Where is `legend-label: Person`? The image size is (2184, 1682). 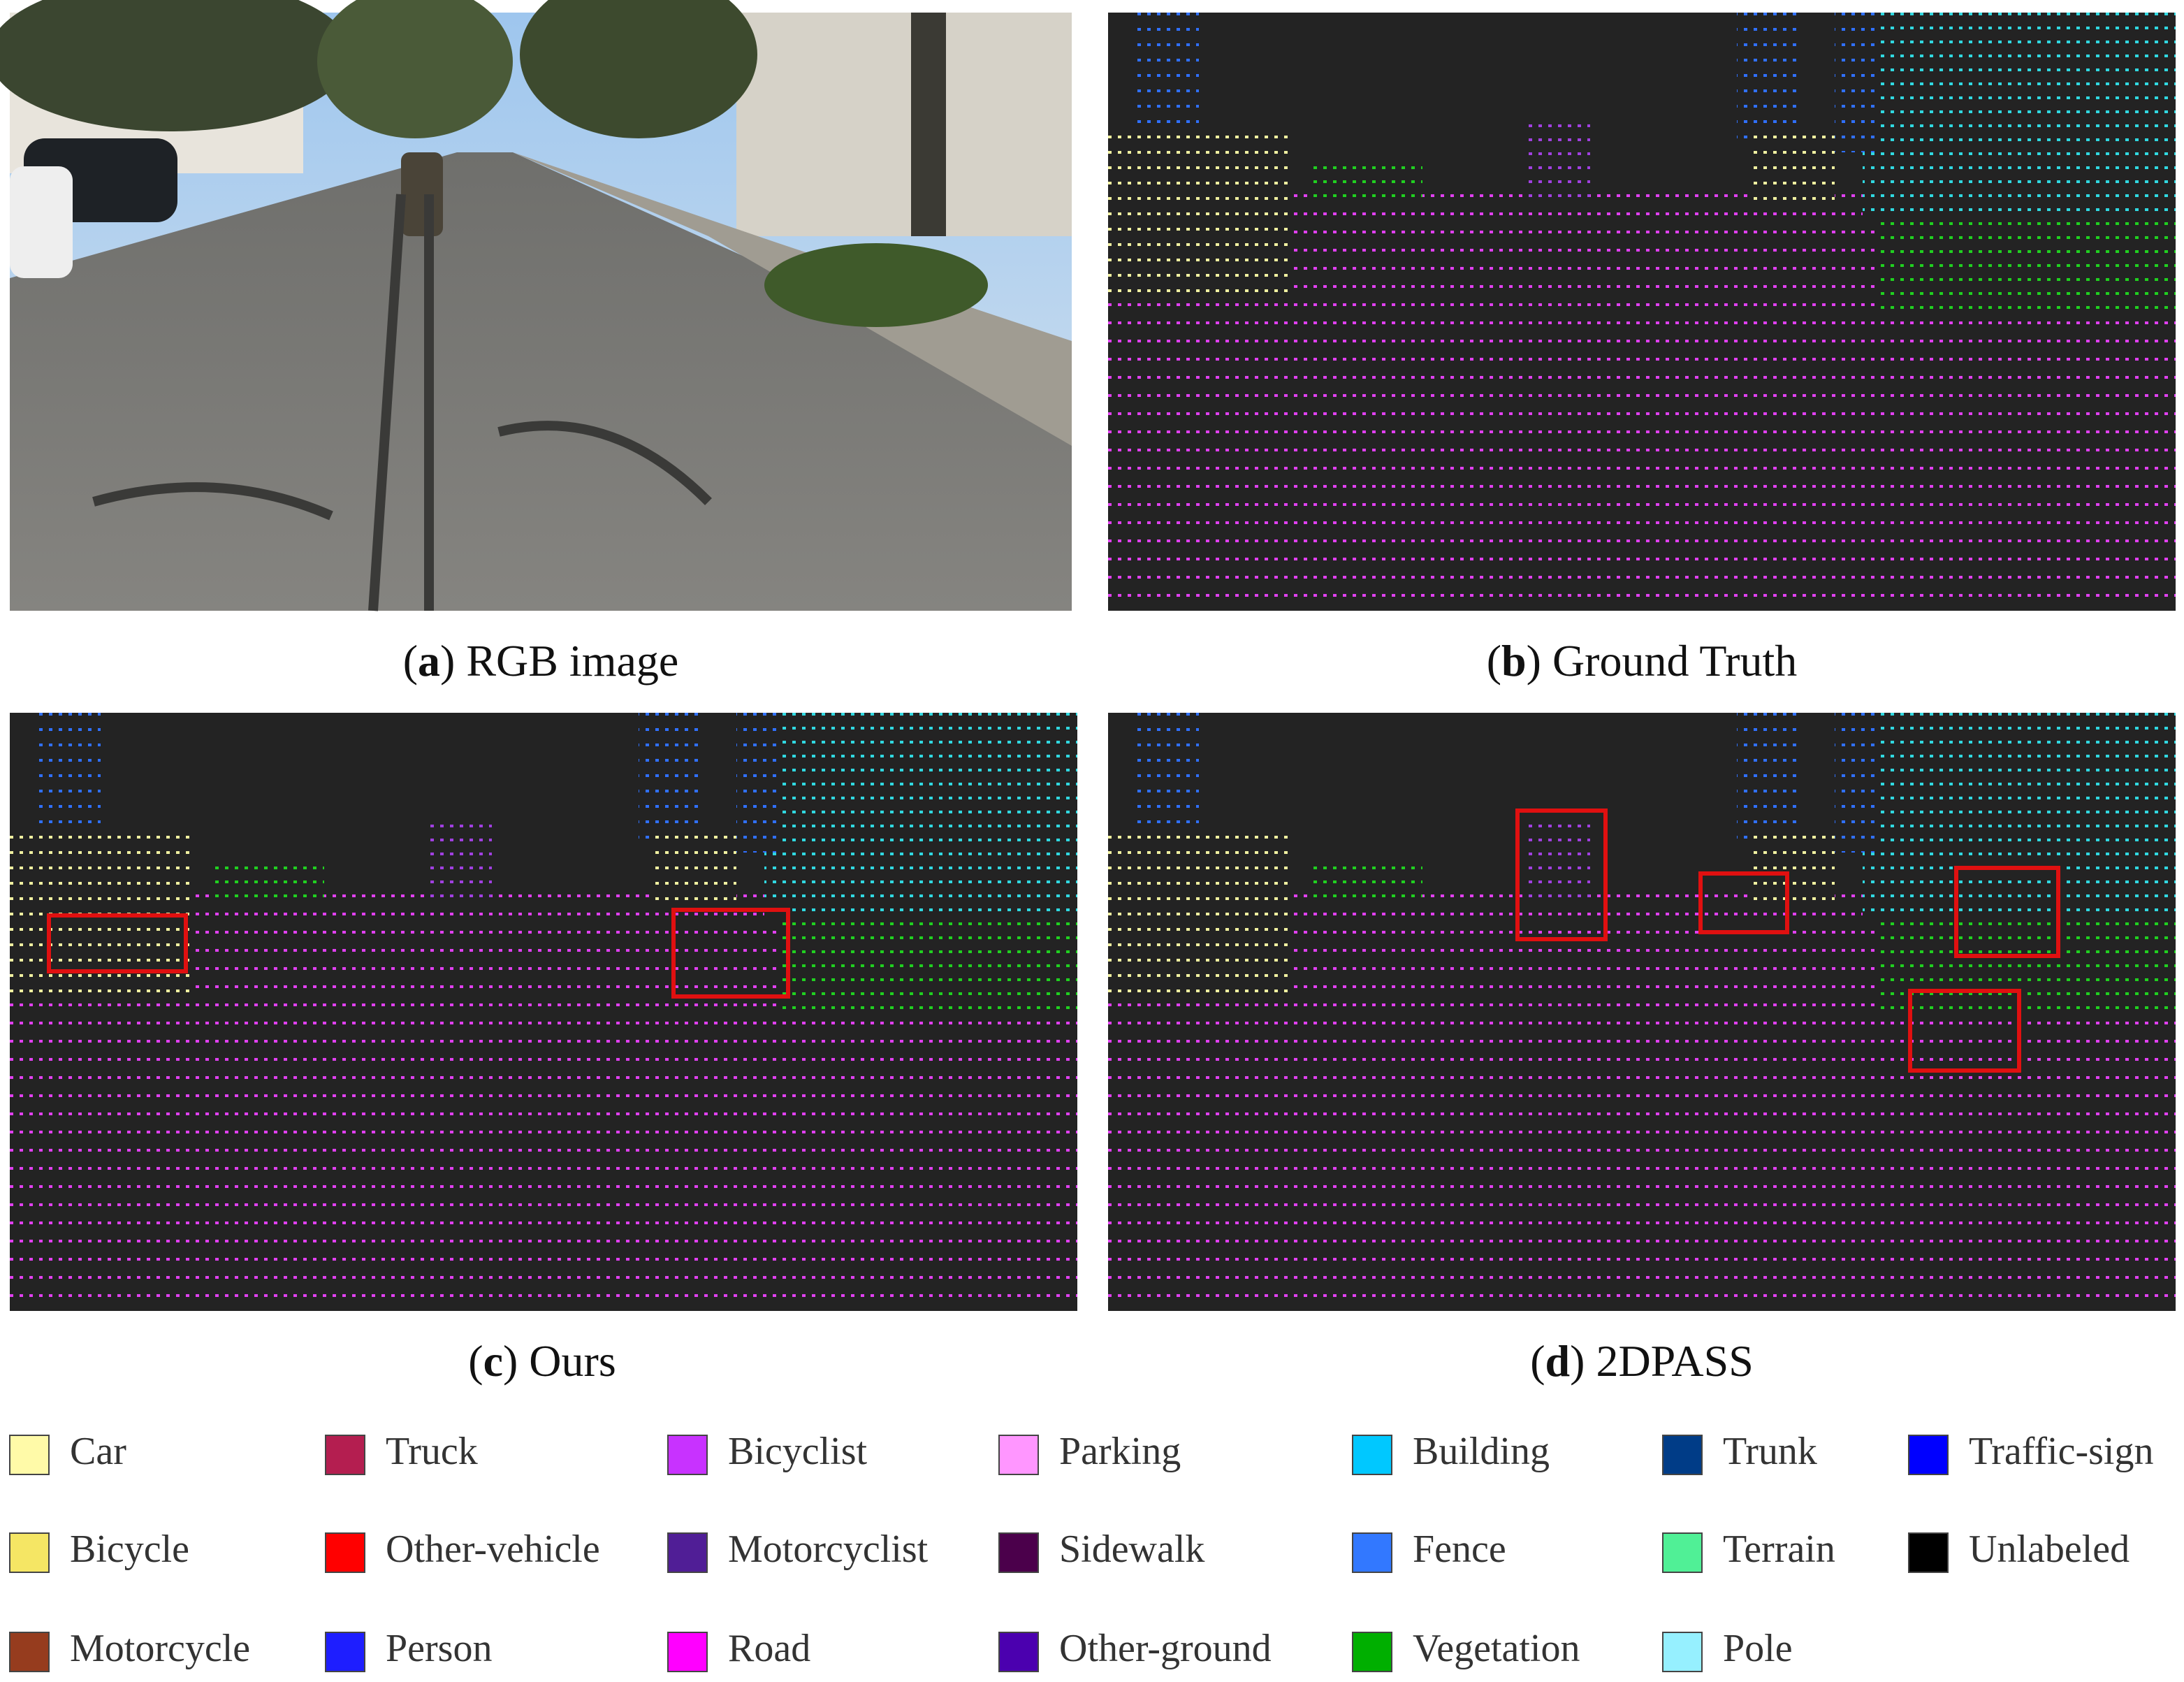 legend-label: Person is located at coordinates (439, 1649).